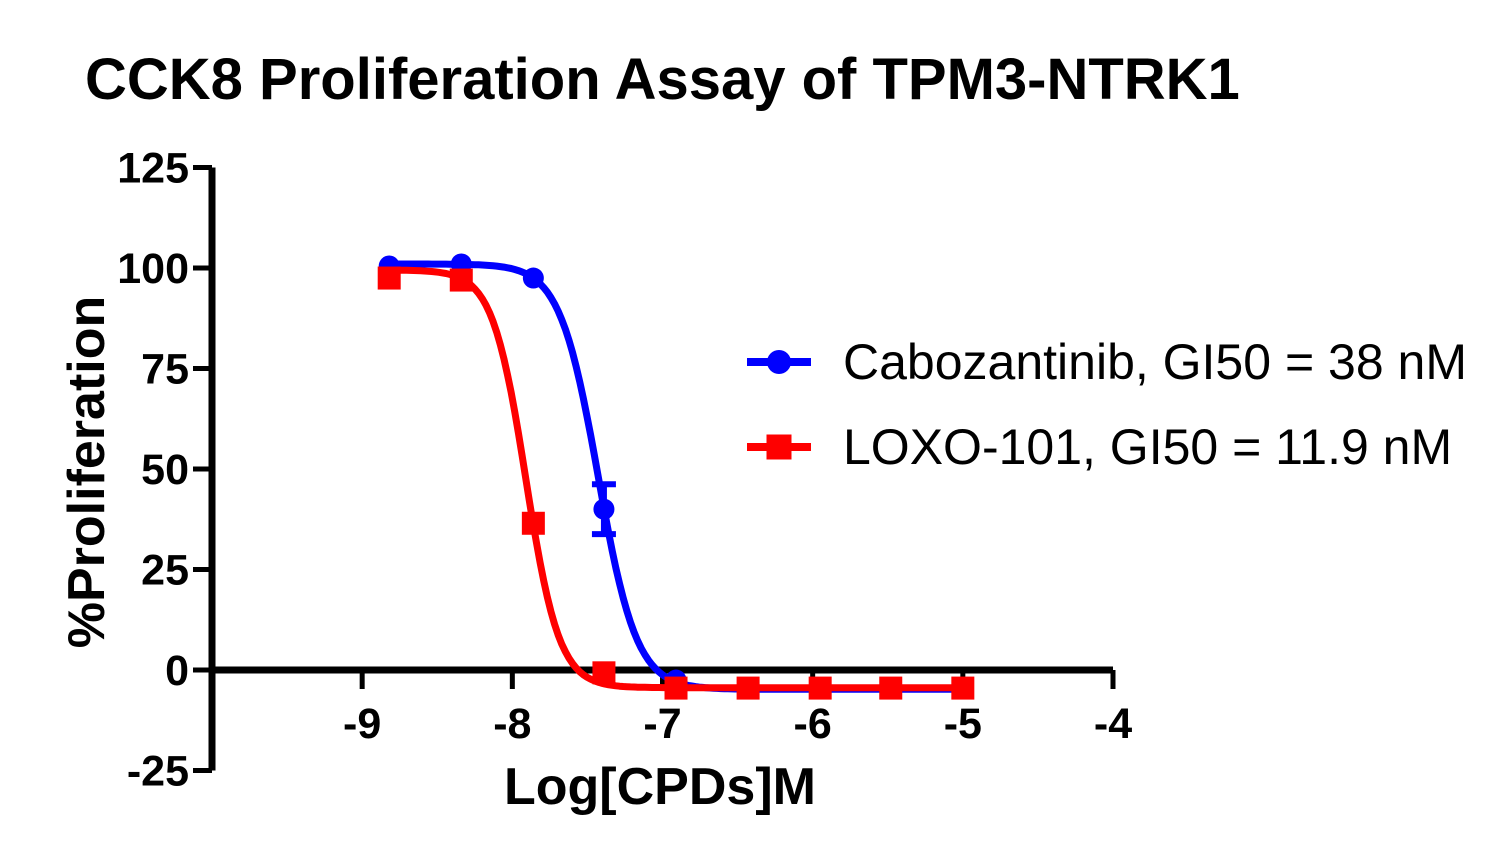 The width and height of the screenshot is (1504, 855). Describe the element at coordinates (662, 79) in the screenshot. I see `chart-title: CCK8 Proliferation Assay of TPM3-NTRK1` at that location.